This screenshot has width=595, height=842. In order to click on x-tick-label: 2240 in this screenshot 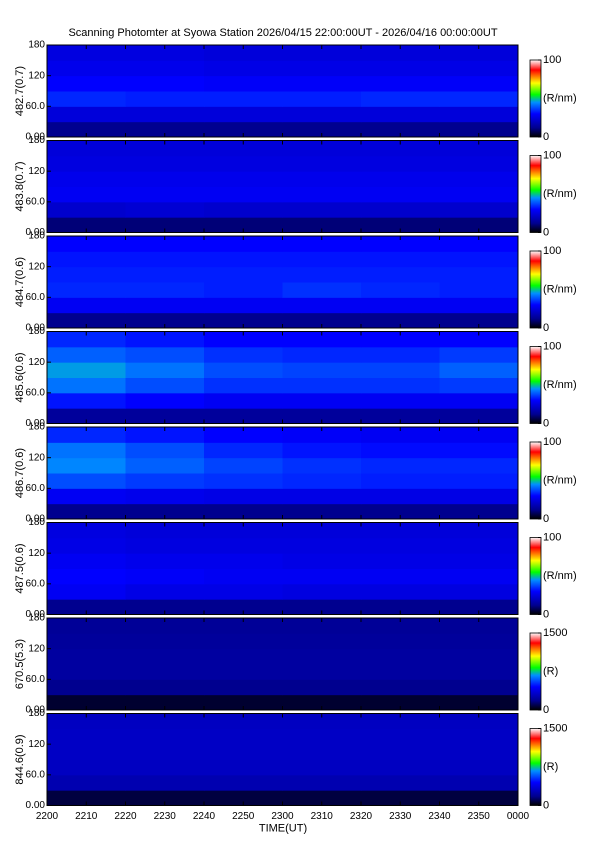, I will do `click(204, 816)`.